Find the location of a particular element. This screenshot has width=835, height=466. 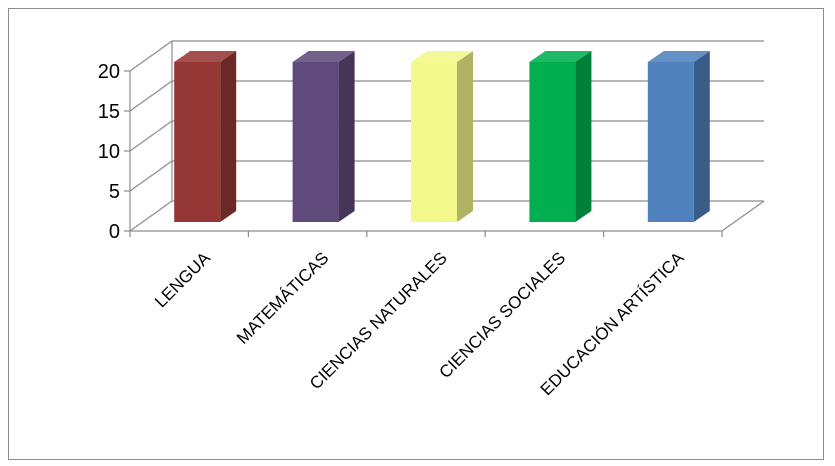

y-tick-label: 20 is located at coordinates (109, 72).